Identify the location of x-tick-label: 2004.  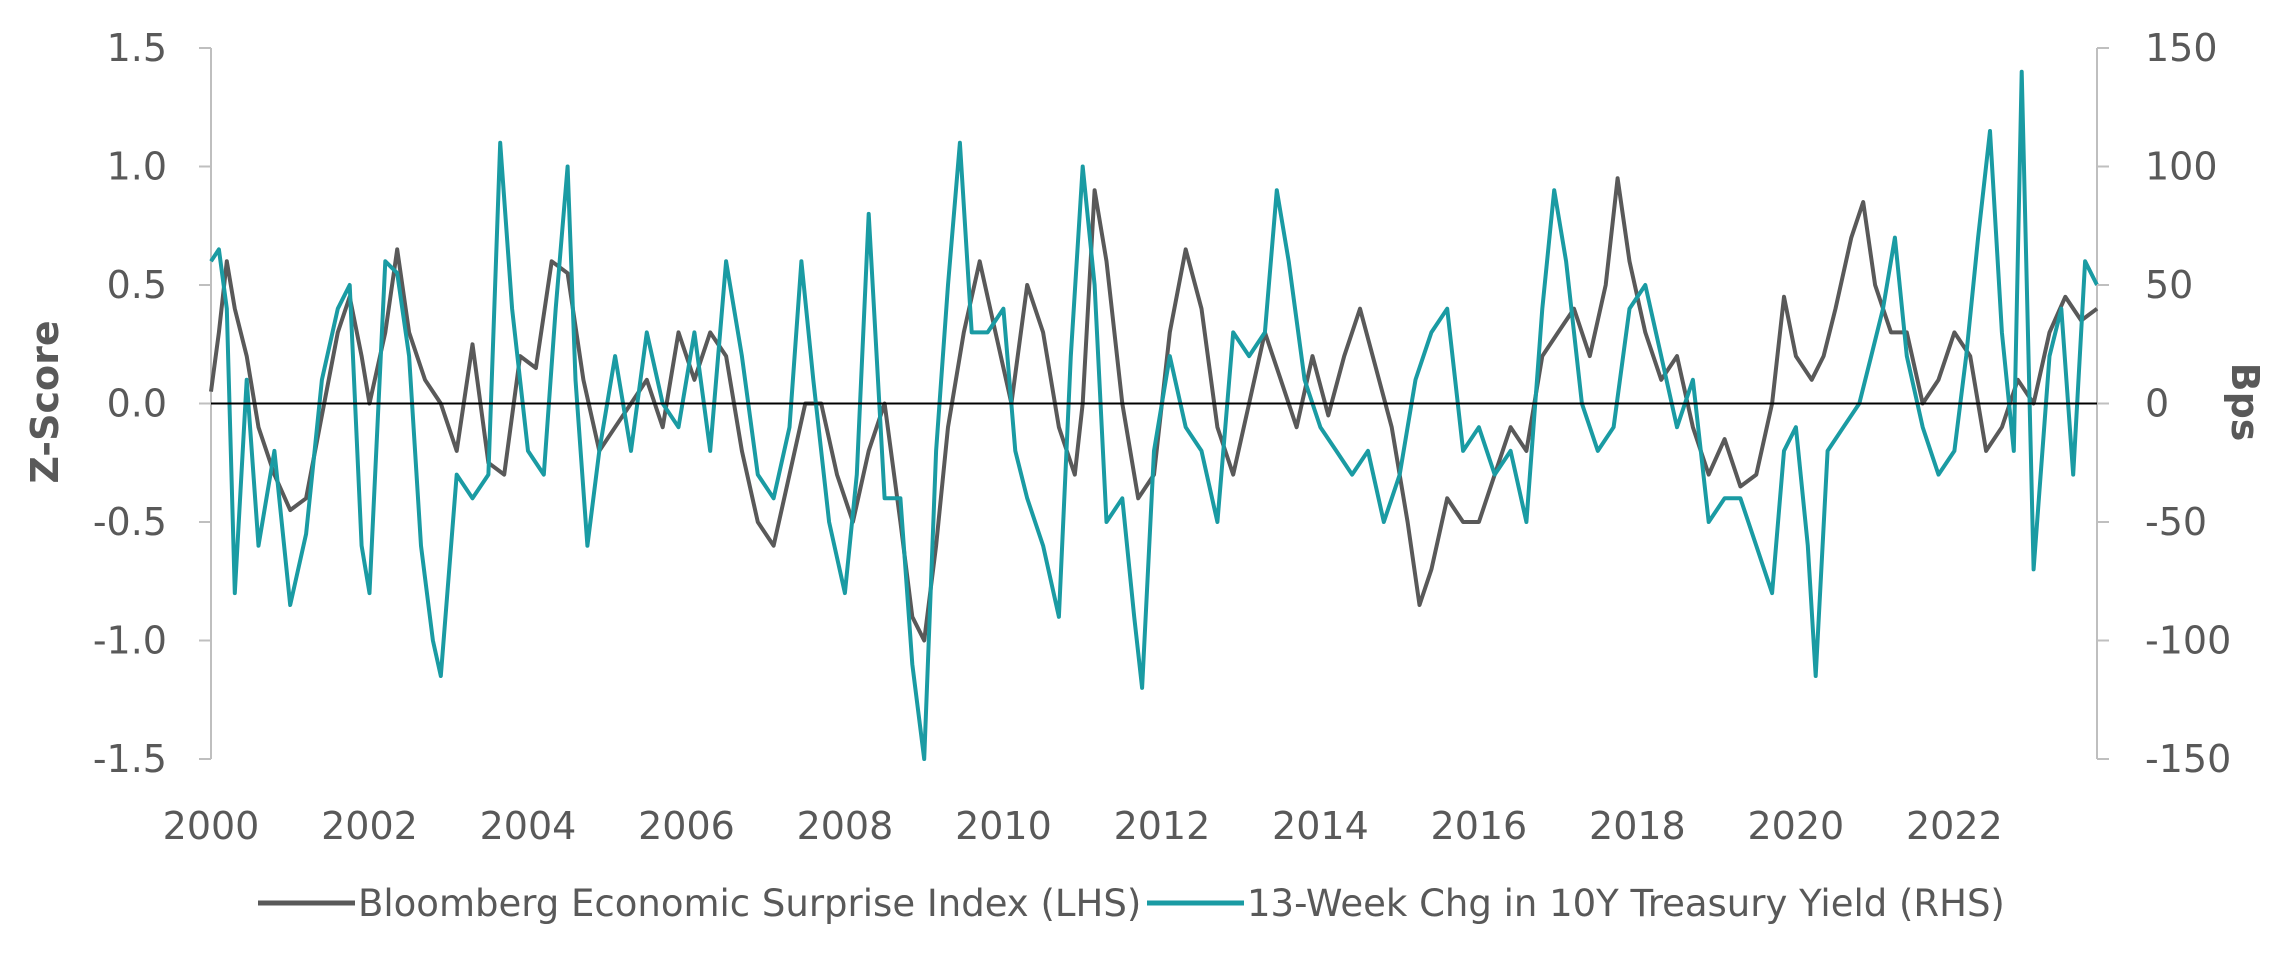
(528, 826).